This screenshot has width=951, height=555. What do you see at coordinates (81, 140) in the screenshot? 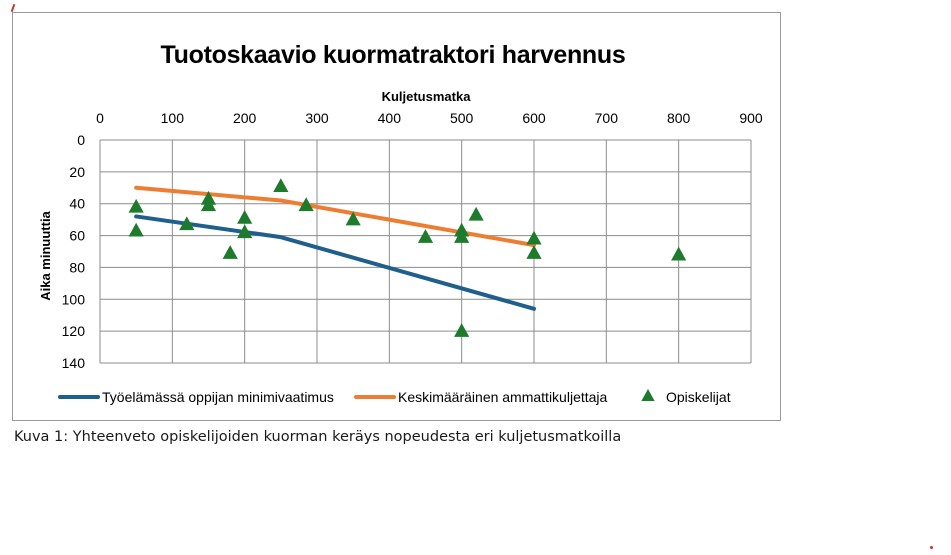
I see `y-tick-label: 0` at bounding box center [81, 140].